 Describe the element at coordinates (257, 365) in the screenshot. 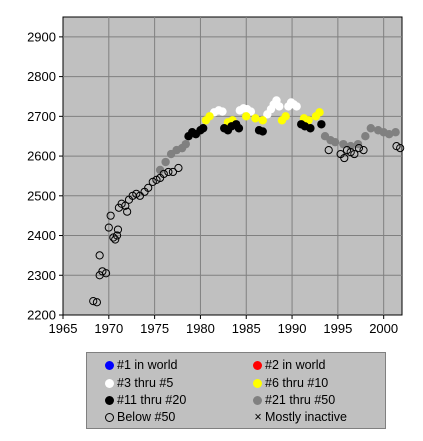

I see `red-dot-icon` at that location.